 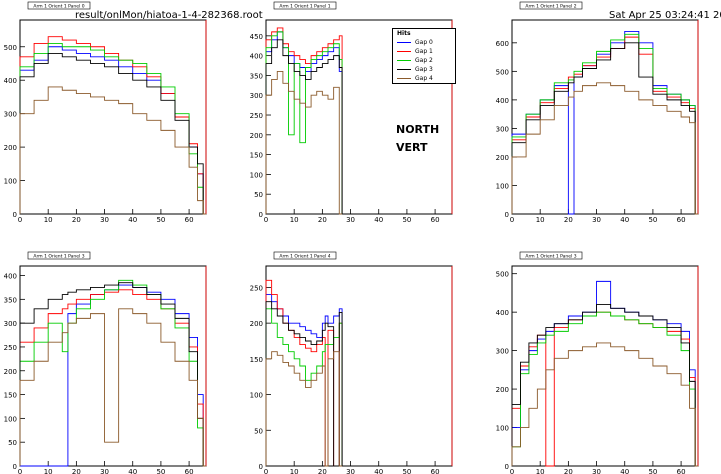 I want to click on legend-label: Gap 3, so click(x=424, y=69).